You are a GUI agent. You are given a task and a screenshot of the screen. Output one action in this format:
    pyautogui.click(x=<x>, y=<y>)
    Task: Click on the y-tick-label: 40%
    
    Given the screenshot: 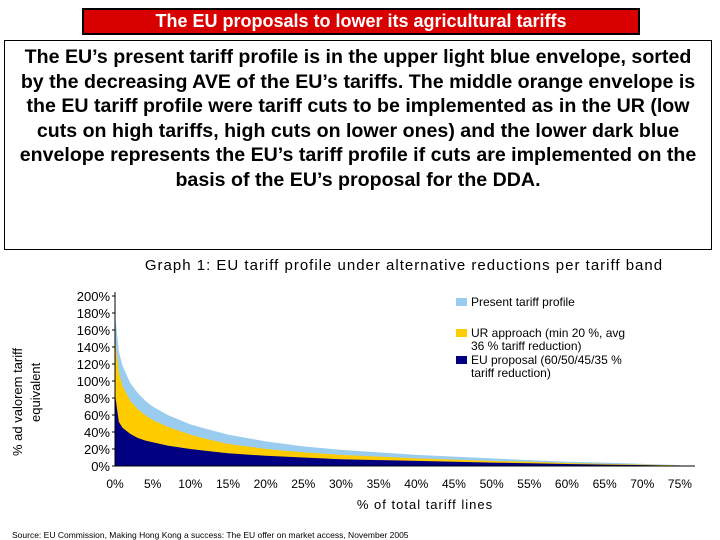 What is the action you would take?
    pyautogui.click(x=97, y=432)
    